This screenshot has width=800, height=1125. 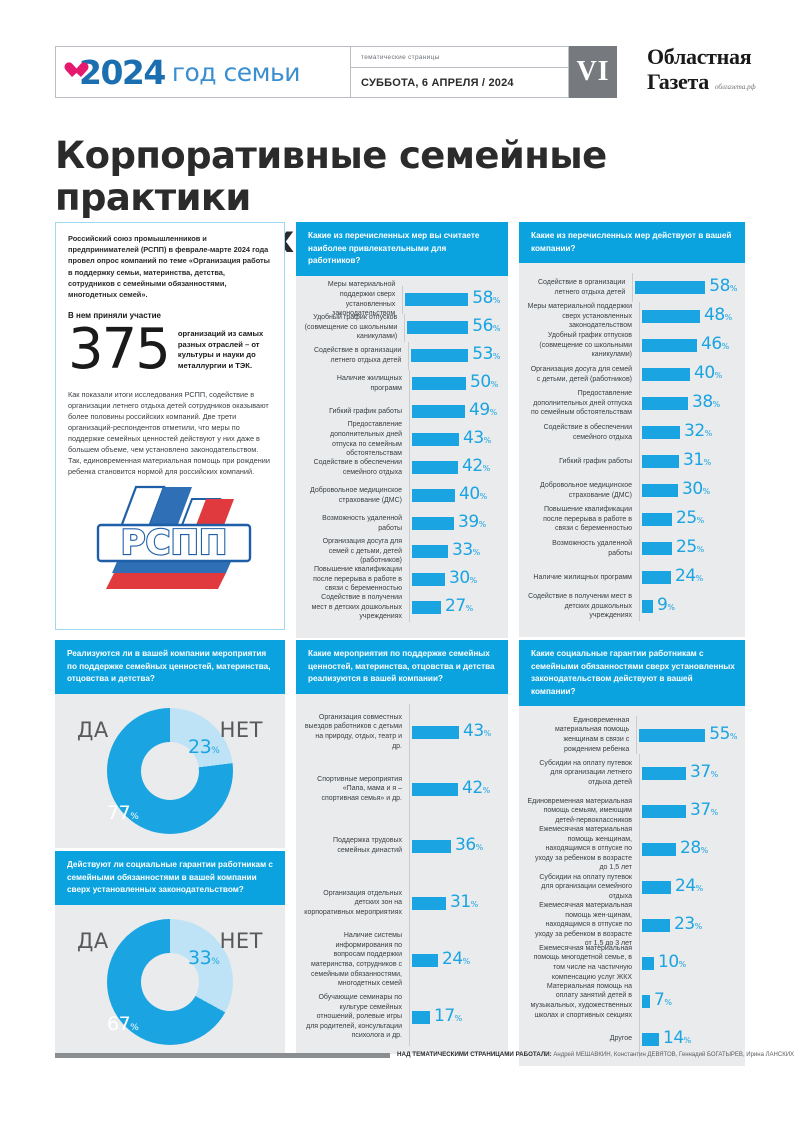 I want to click on bar-track: 55%, so click(x=687, y=735).